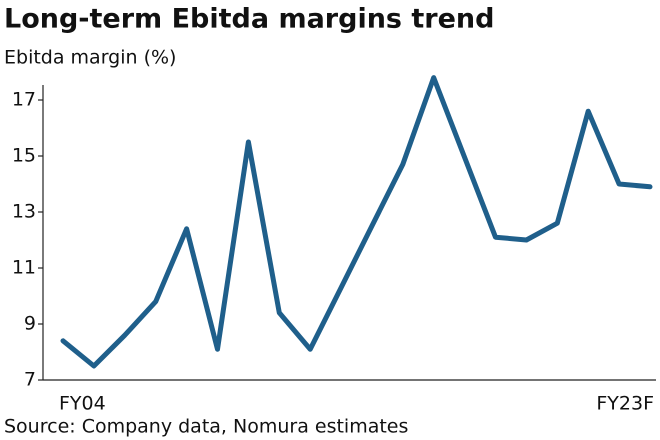 The image size is (660, 440). I want to click on y-tick-label: 15, so click(24, 156).